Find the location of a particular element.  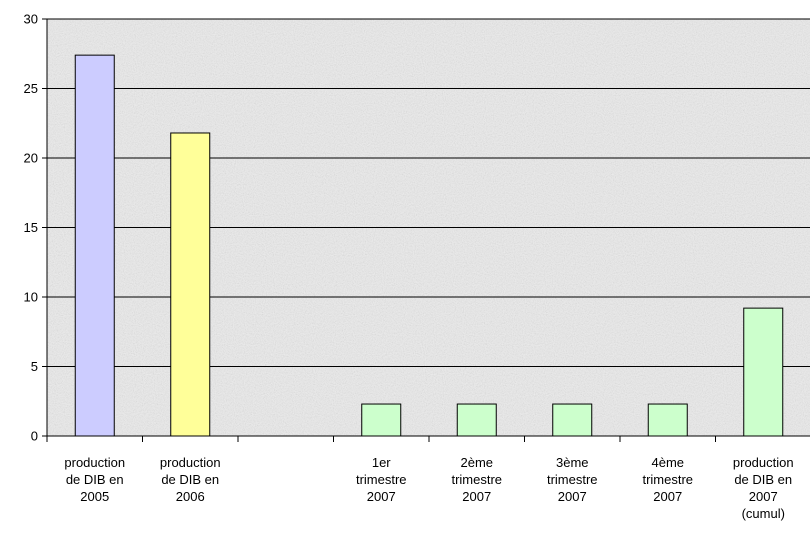

x-category-label: 1er trimestre 2007 is located at coordinates (381, 479).